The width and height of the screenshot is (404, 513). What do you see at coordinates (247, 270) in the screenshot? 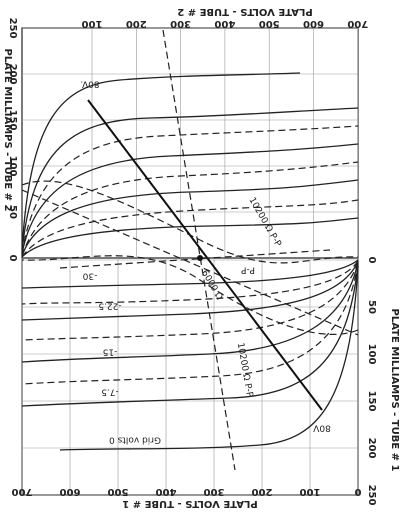
I see `annotation: P-P` at bounding box center [247, 270].